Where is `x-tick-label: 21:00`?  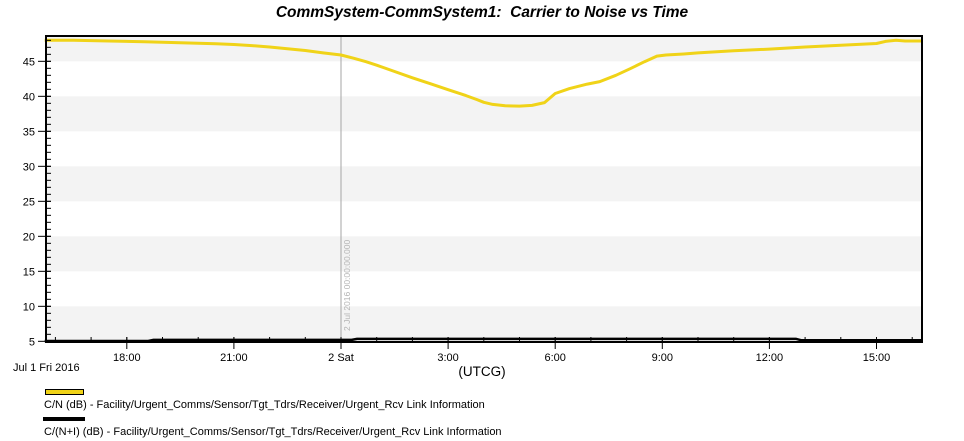 x-tick-label: 21:00 is located at coordinates (234, 358).